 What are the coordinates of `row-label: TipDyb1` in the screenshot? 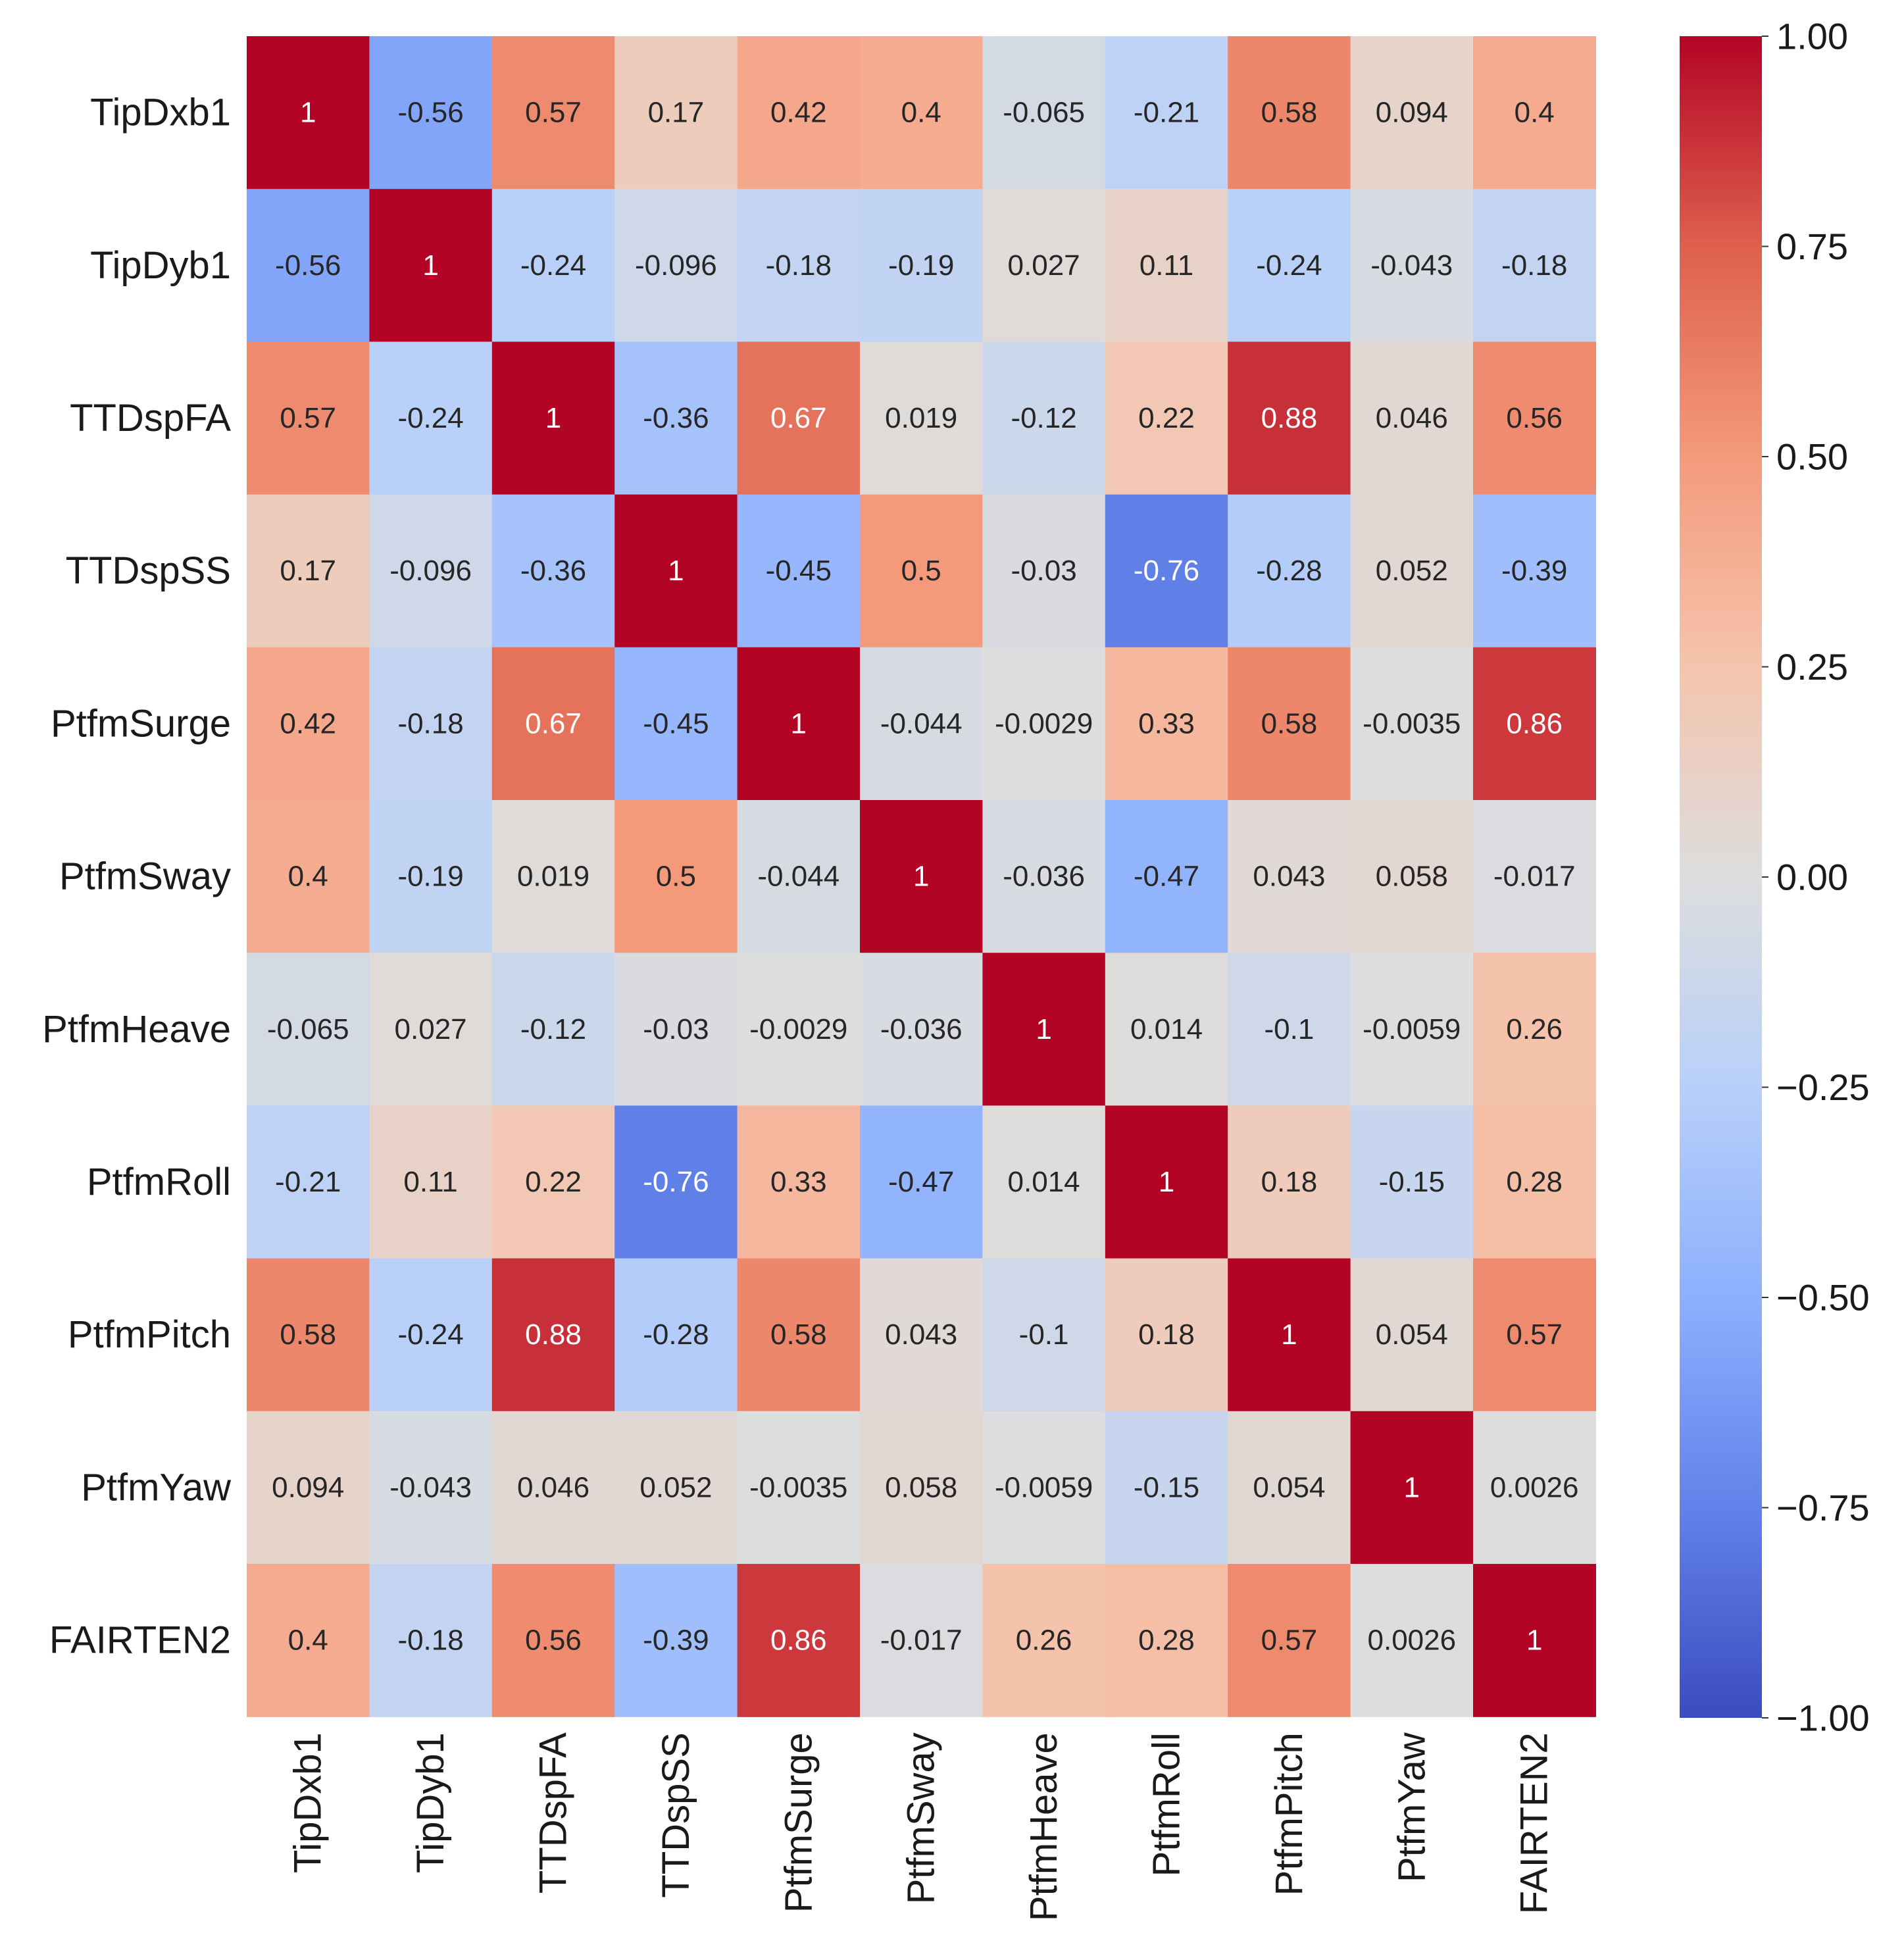 It's located at (160, 265).